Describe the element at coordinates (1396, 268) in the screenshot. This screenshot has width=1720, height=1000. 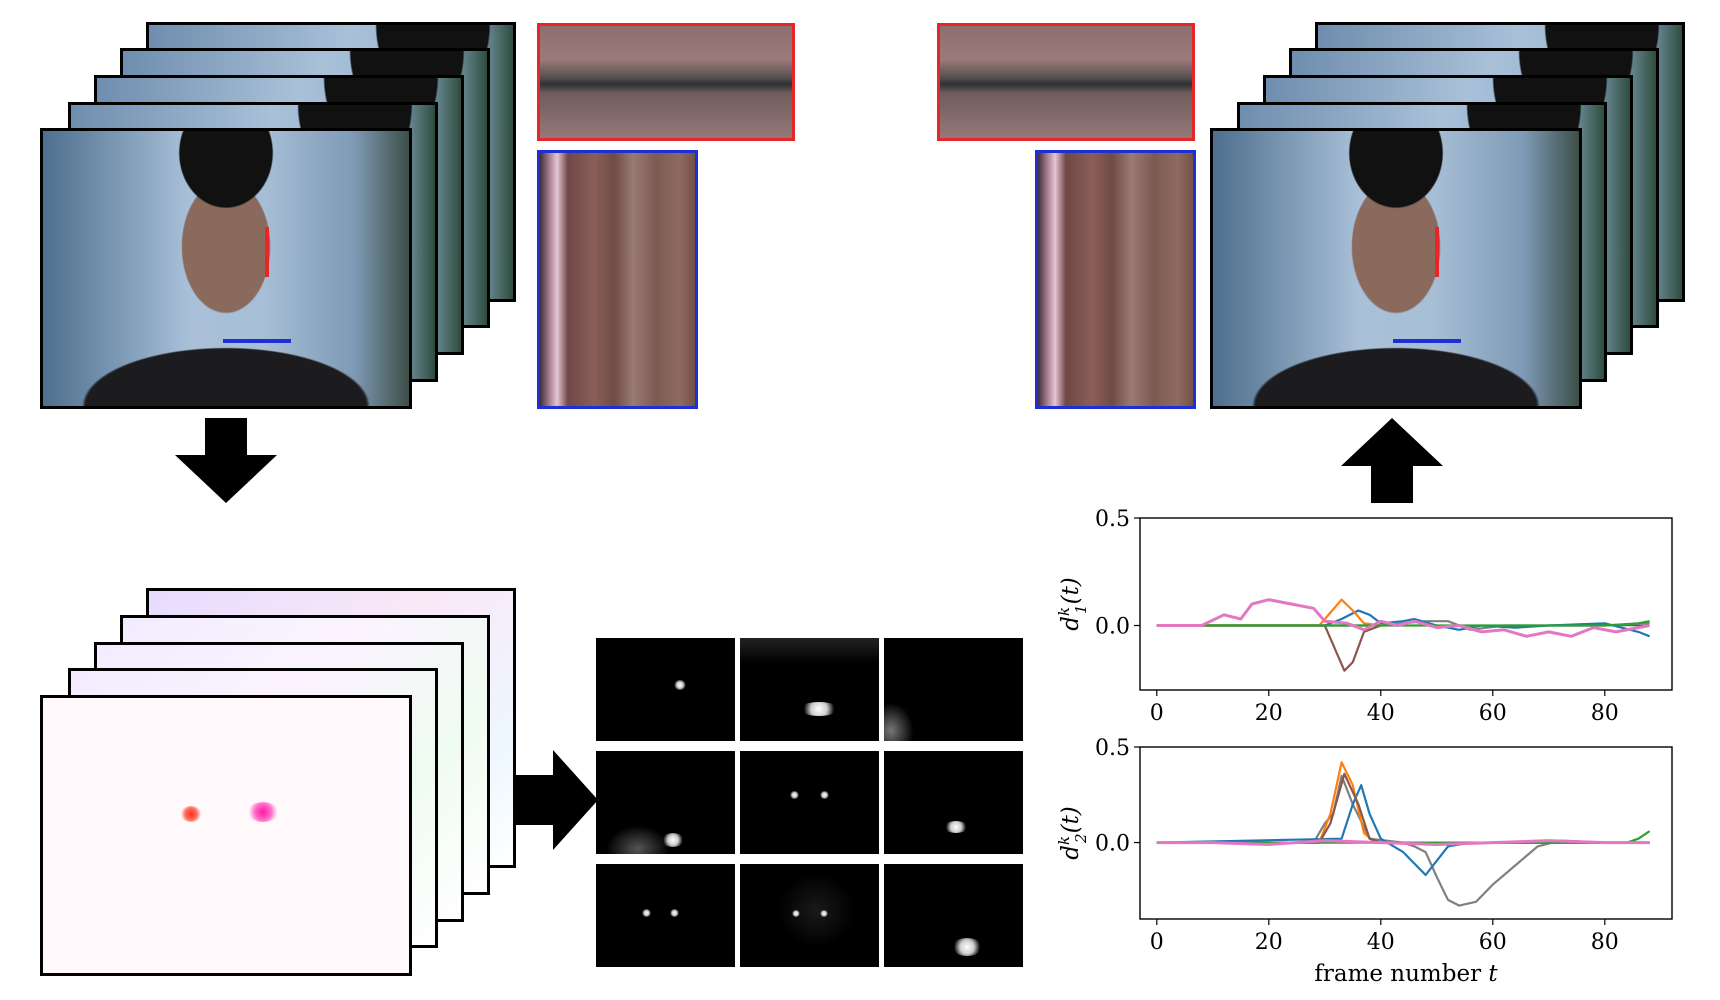
I see `output-frame-front` at that location.